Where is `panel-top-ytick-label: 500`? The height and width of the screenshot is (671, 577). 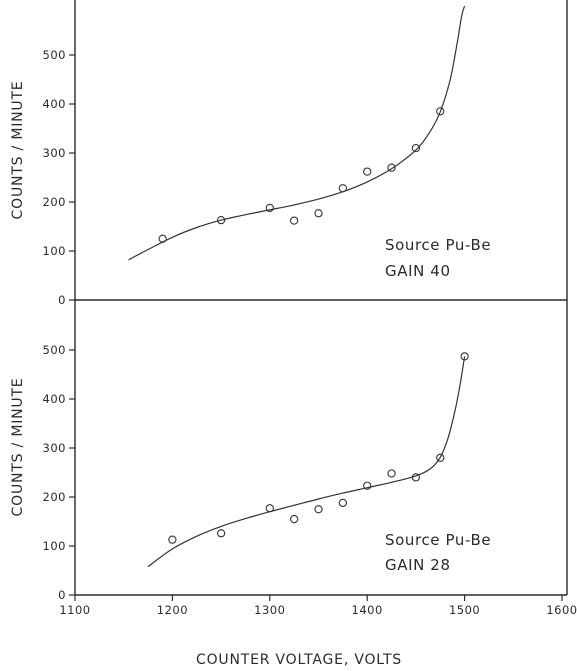 panel-top-ytick-label: 500 is located at coordinates (54, 55).